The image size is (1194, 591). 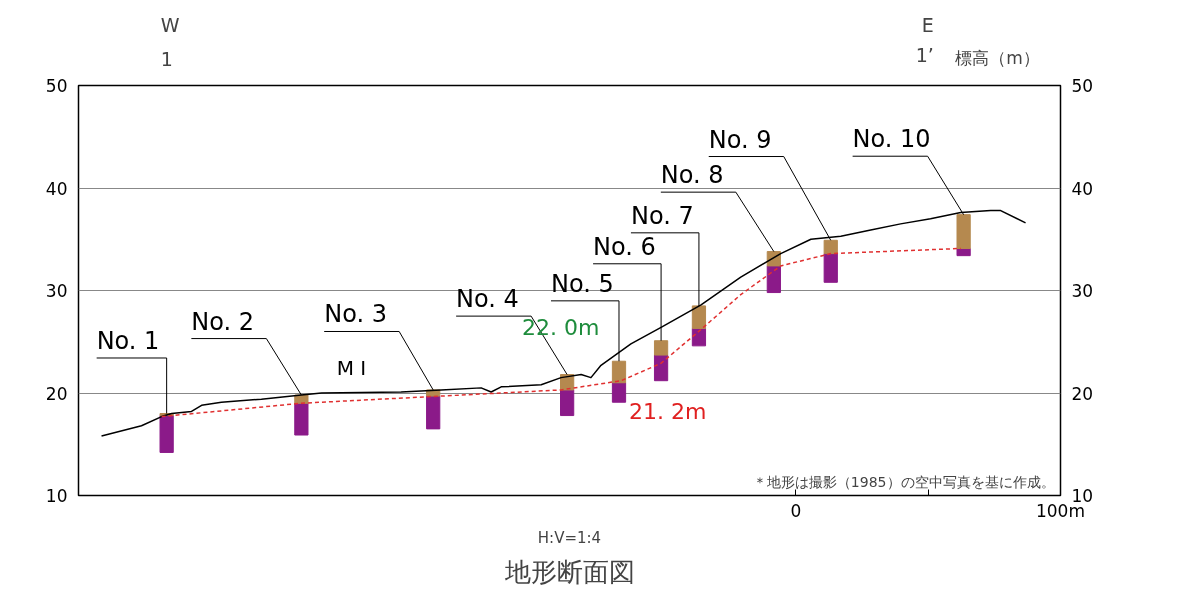 I want to click on y2-tick-label: 10, so click(x=1082, y=496).